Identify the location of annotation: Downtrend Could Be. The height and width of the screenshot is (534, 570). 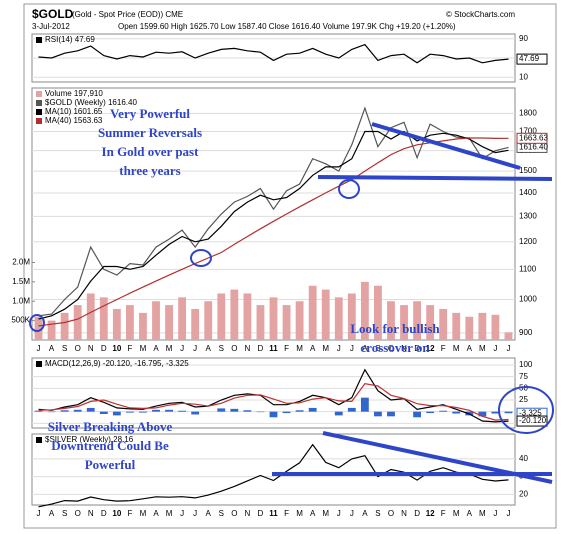
(110, 445).